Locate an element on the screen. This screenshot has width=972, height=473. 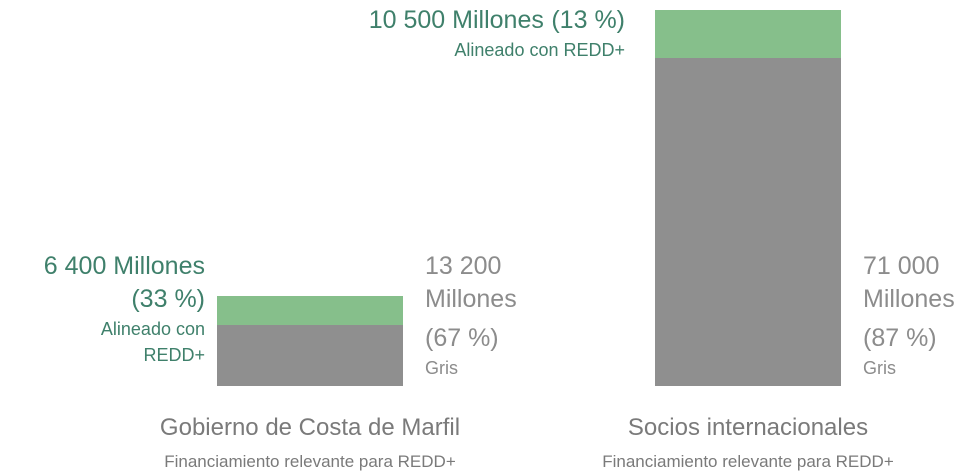
grey-label: 13 200 Millones (67 %) Gris is located at coordinates (482, 315).